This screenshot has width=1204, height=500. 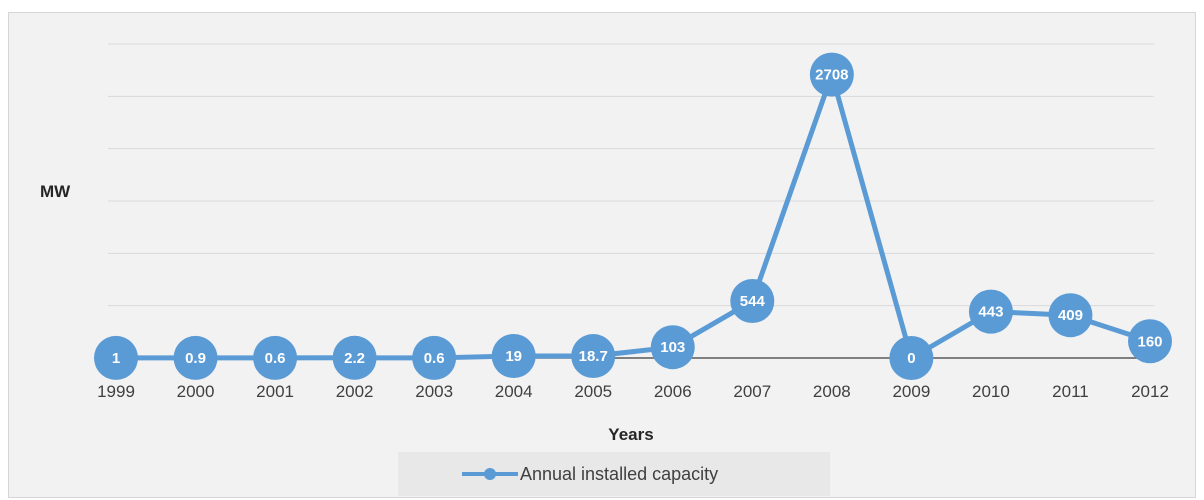 What do you see at coordinates (1070, 391) in the screenshot?
I see `x-tick-label: 2011` at bounding box center [1070, 391].